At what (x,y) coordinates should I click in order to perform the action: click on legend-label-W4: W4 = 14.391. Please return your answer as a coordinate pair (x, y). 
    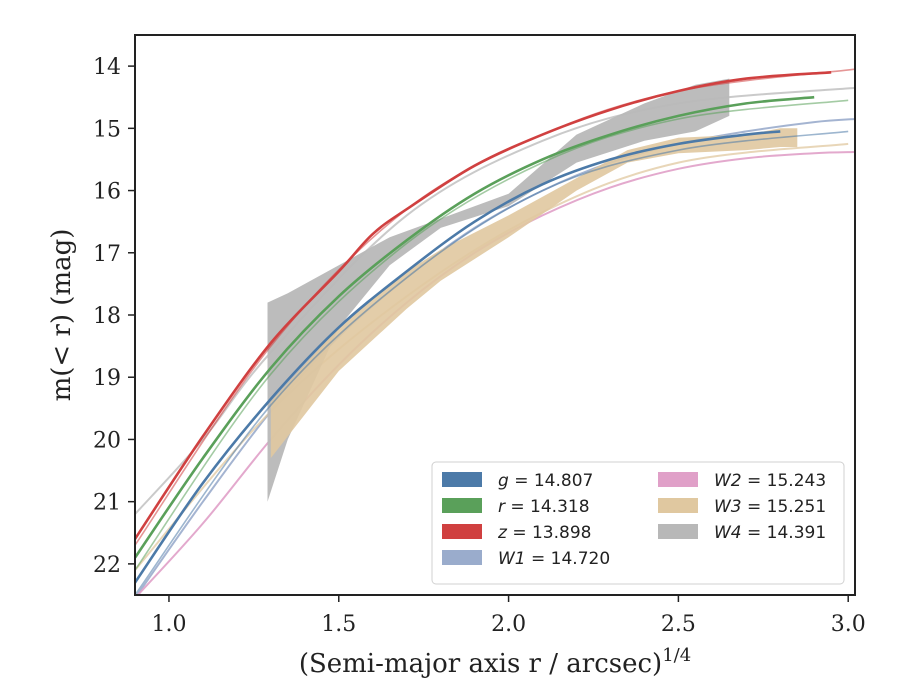
    Looking at the image, I should click on (770, 533).